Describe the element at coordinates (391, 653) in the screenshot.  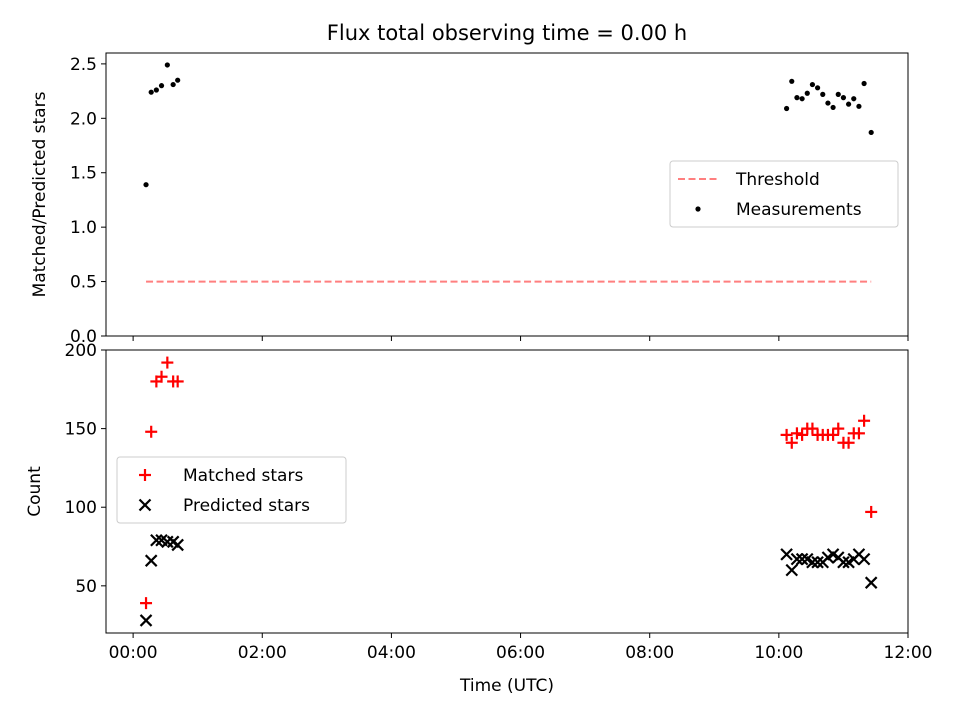
I see `x-tick-label: 04:00` at that location.